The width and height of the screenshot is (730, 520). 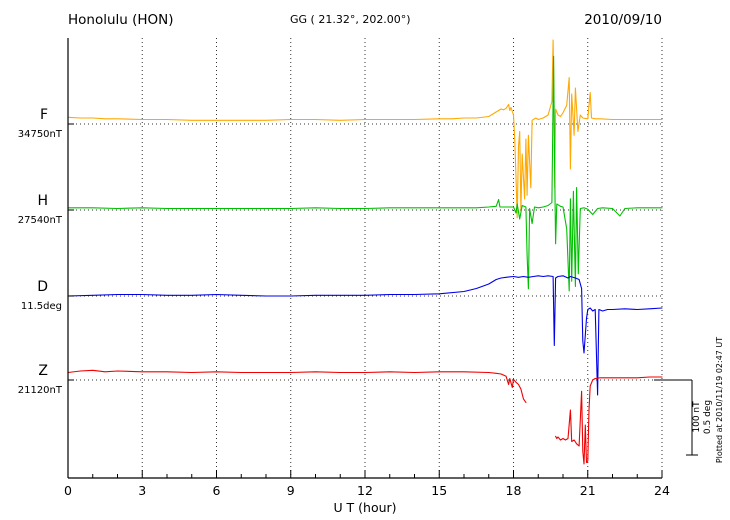 What do you see at coordinates (42, 287) in the screenshot?
I see `channel-label-D: D` at bounding box center [42, 287].